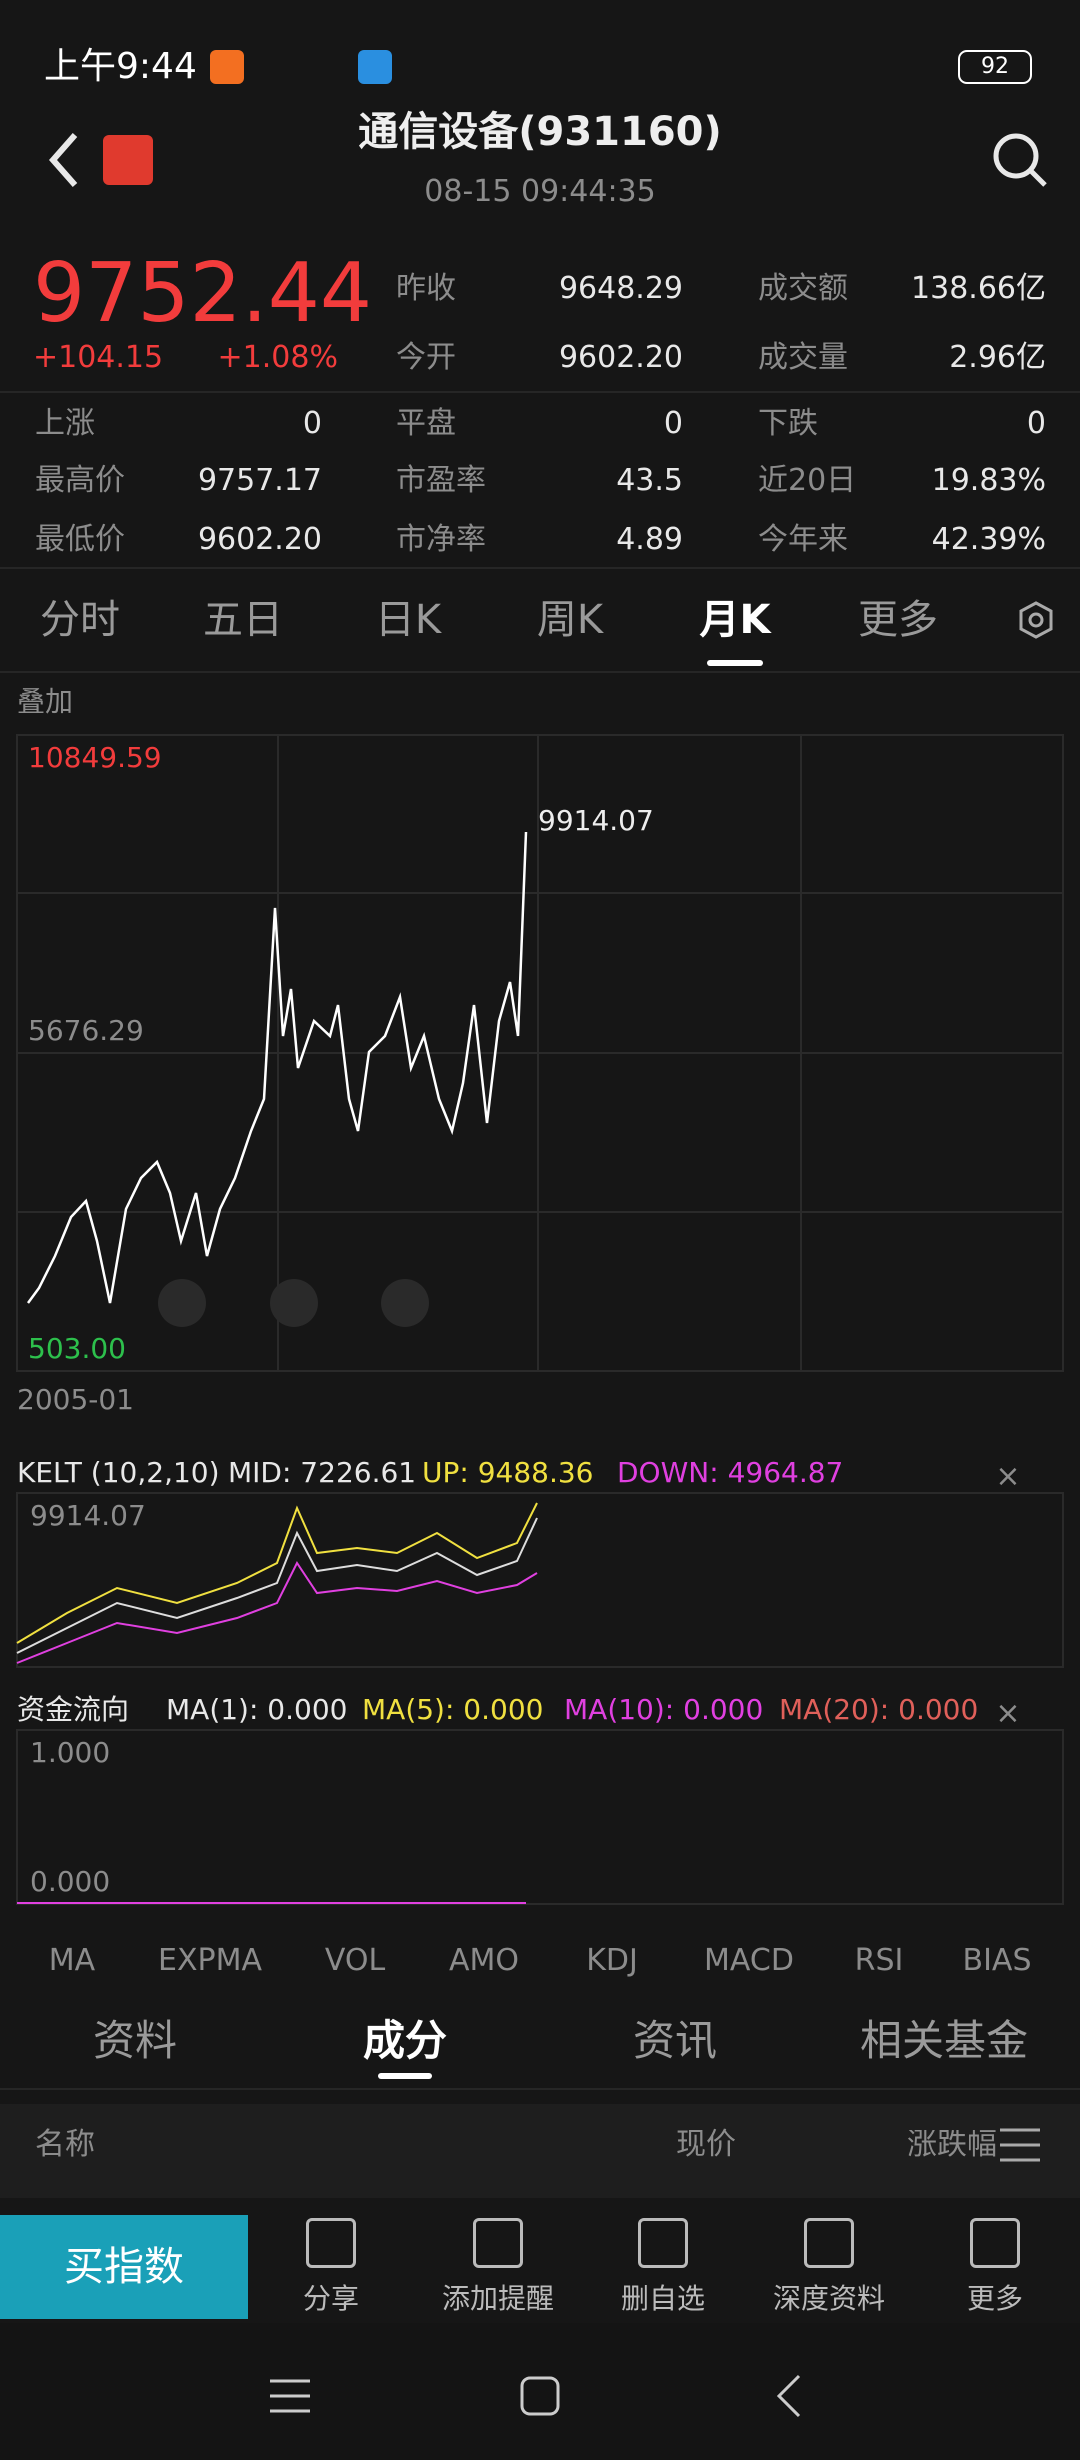 This screenshot has width=1080, height=2460. Describe the element at coordinates (441, 539) in the screenshot. I see `stat-label: 市净率` at that location.